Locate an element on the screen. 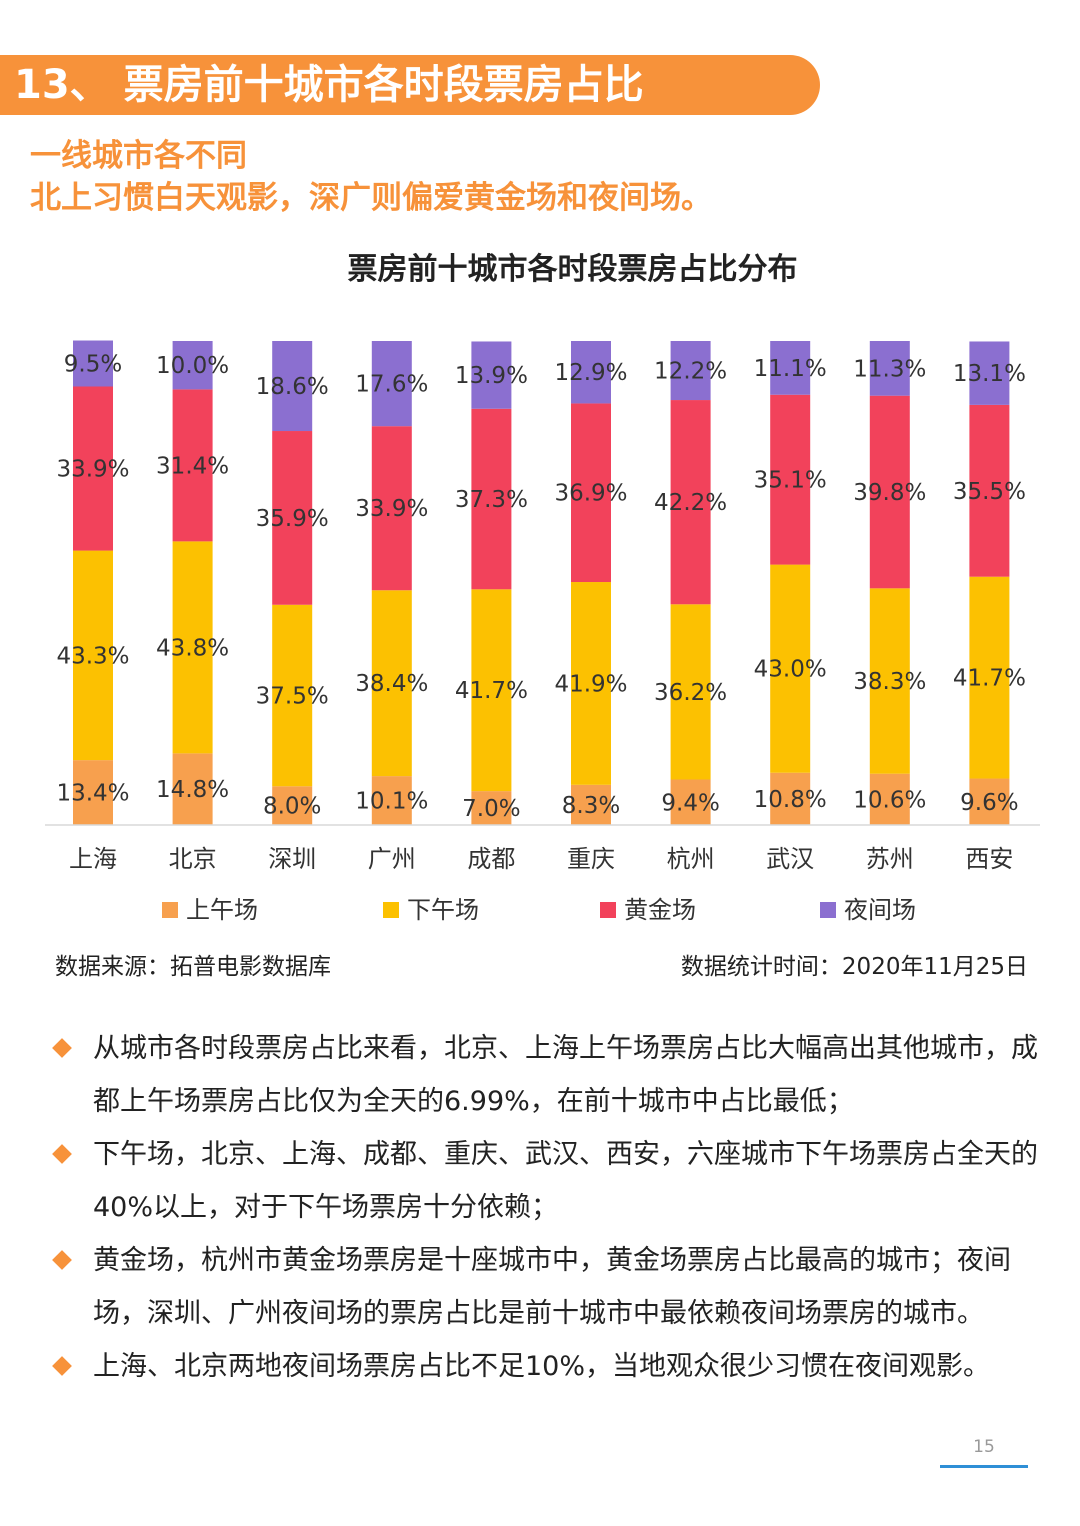 The height and width of the screenshot is (1526, 1080). data-label: 12.2% is located at coordinates (690, 372).